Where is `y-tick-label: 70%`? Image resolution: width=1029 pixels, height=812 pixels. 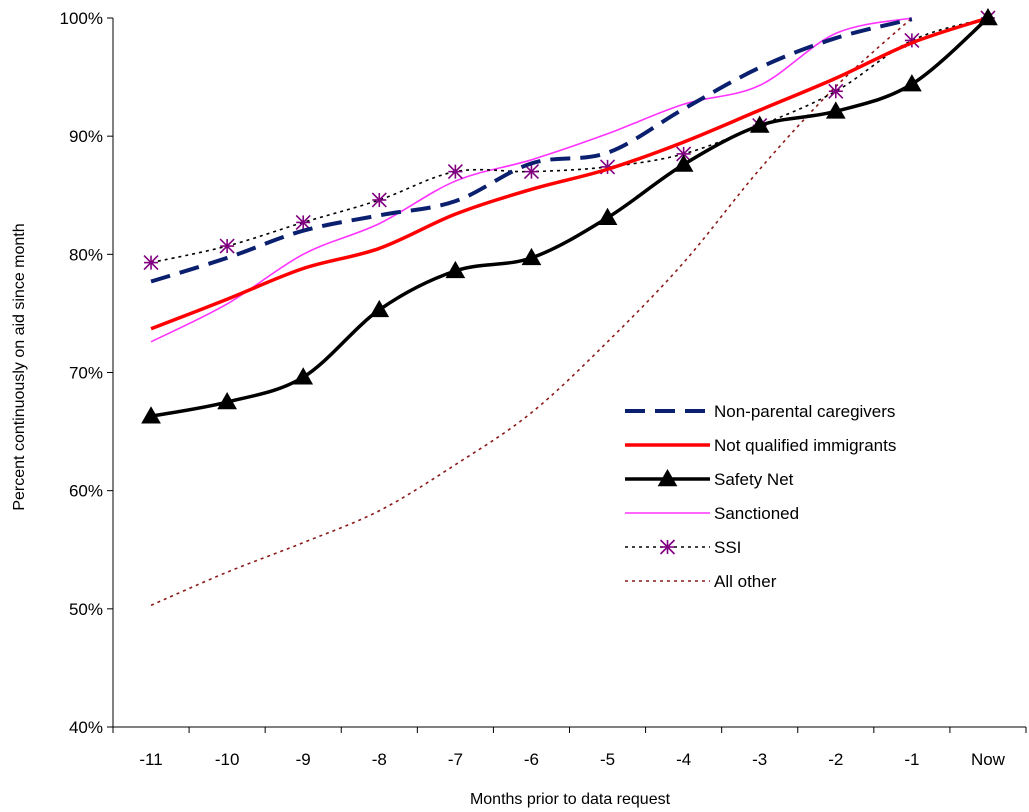
y-tick-label: 70% is located at coordinates (86, 373).